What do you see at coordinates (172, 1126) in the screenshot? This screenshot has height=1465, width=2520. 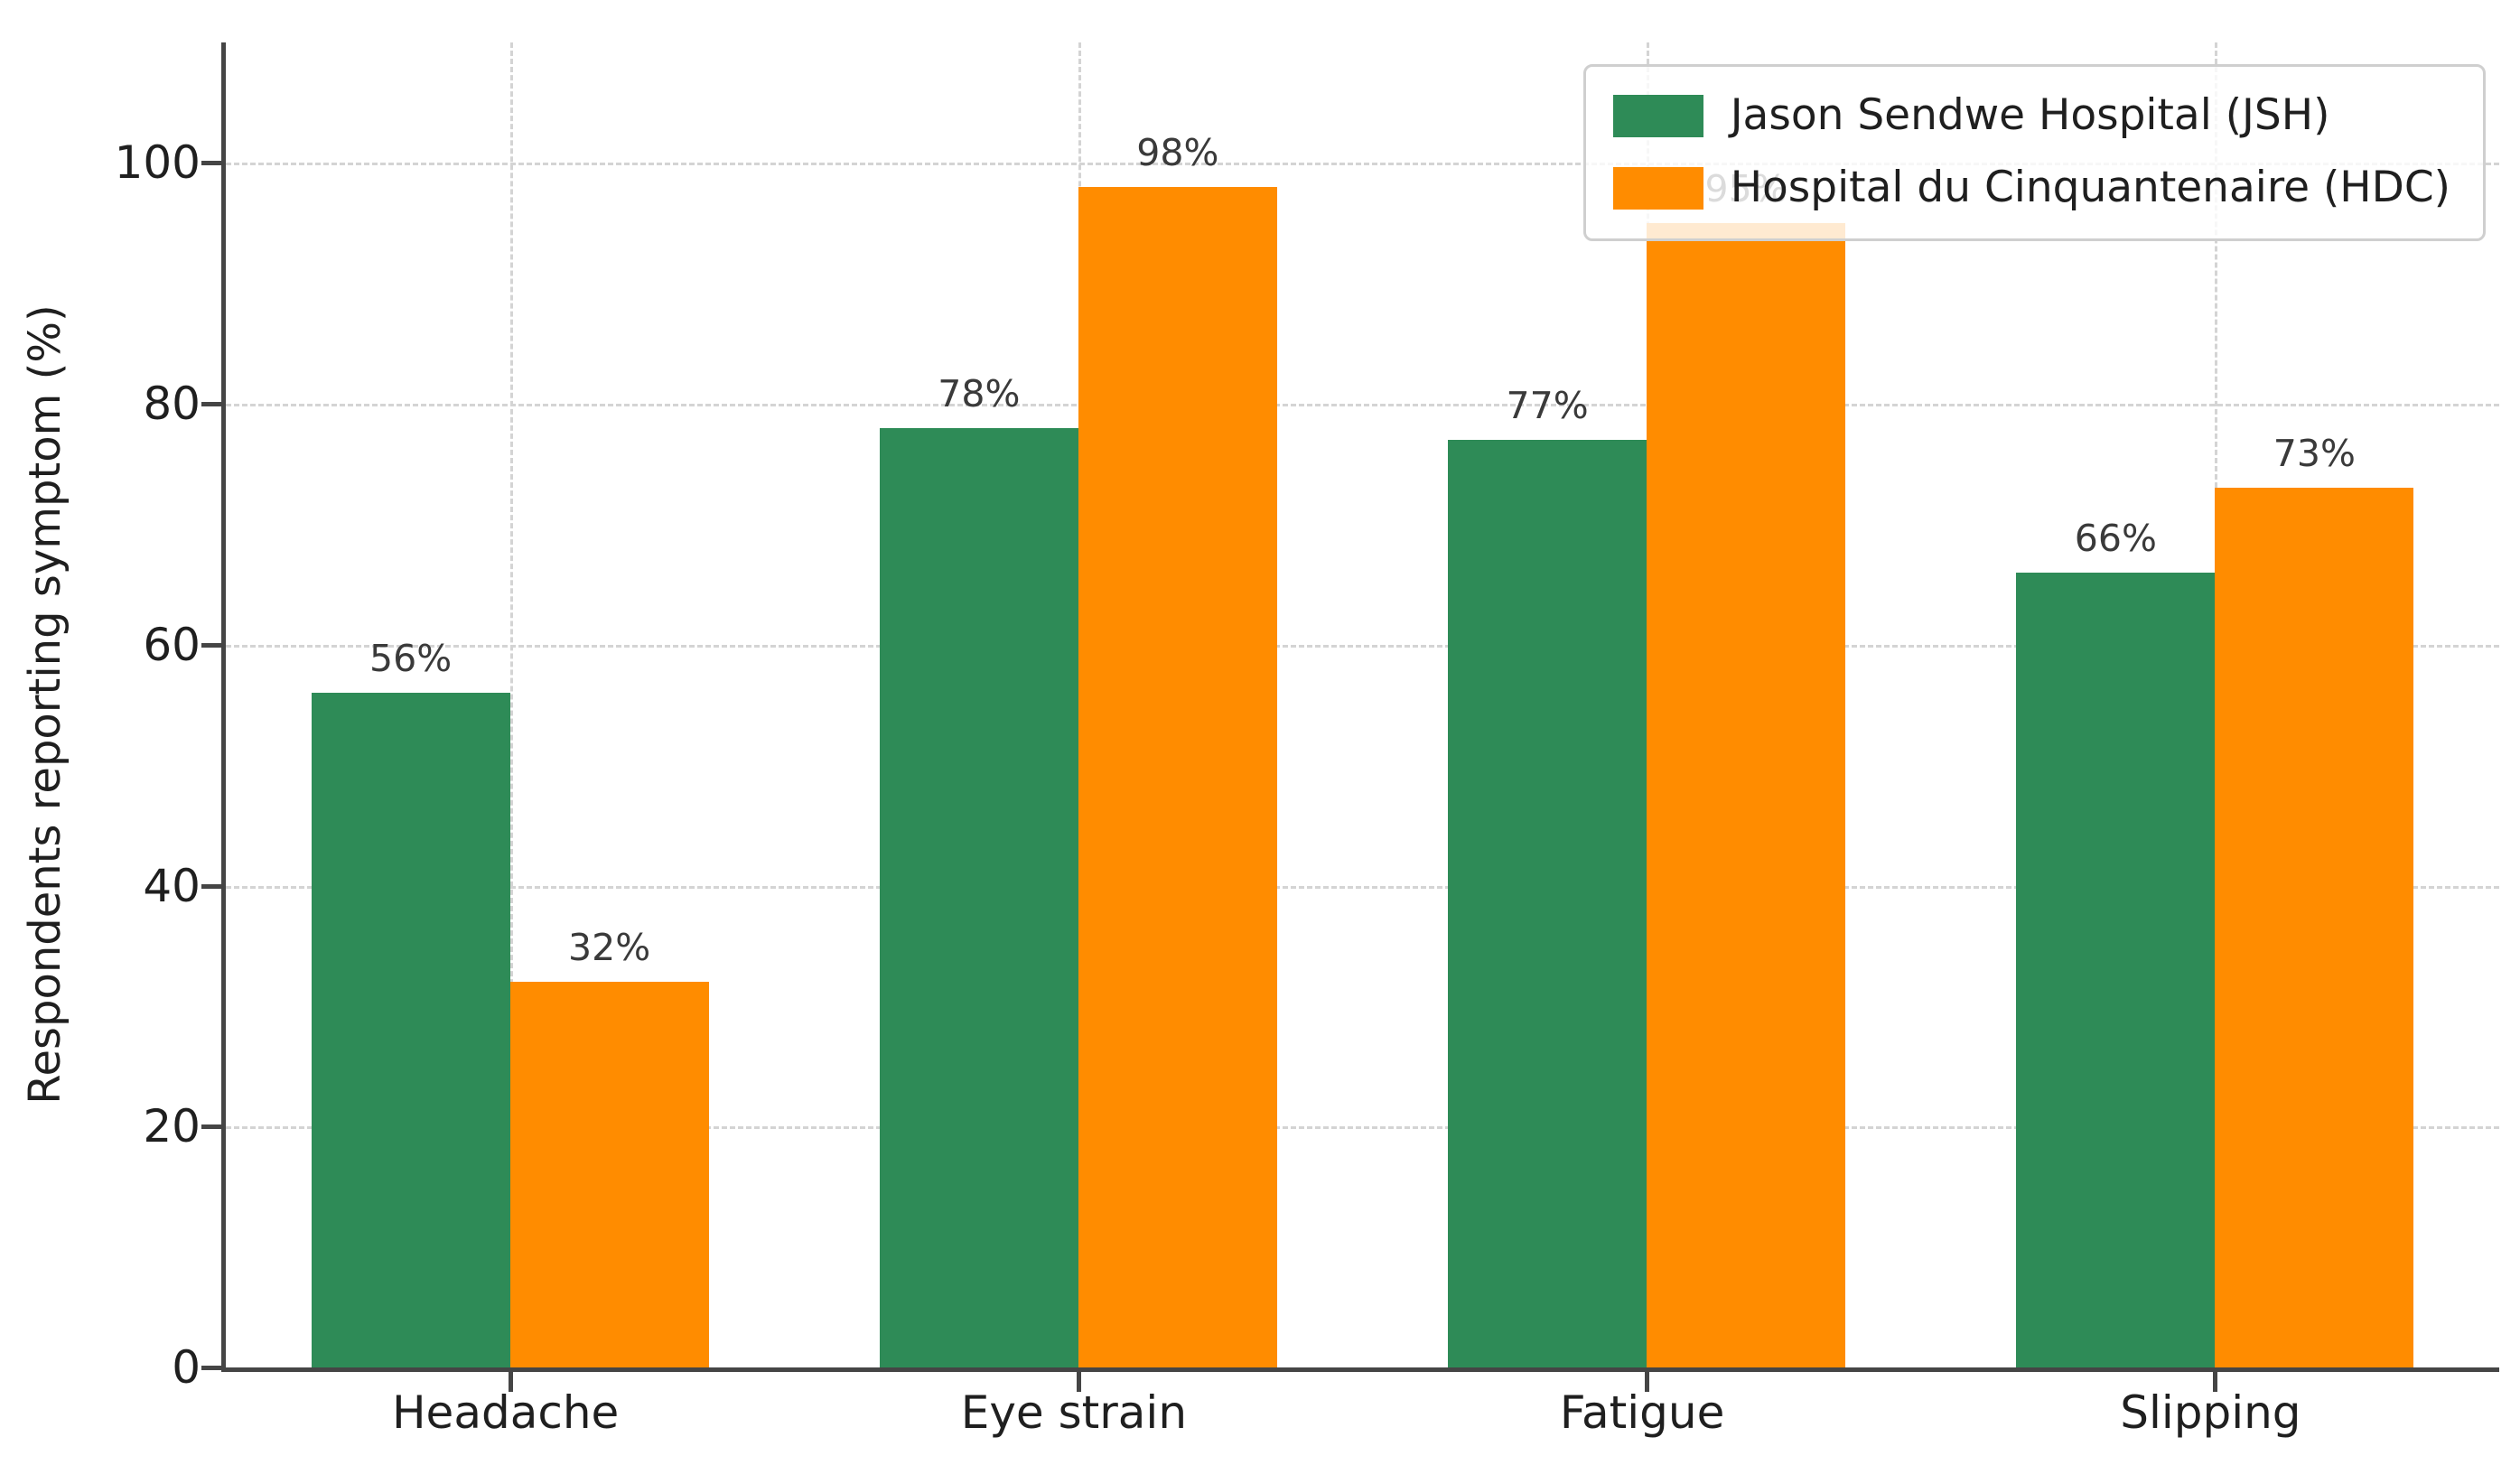 I see `y-tick-label-20: 20` at bounding box center [172, 1126].